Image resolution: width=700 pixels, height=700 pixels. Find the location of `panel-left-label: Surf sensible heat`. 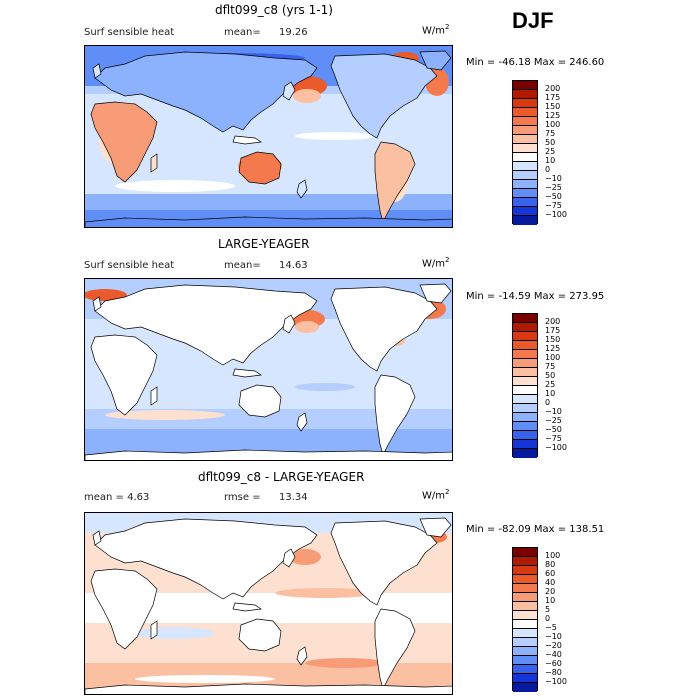

panel-left-label: Surf sensible heat is located at coordinates (129, 32).